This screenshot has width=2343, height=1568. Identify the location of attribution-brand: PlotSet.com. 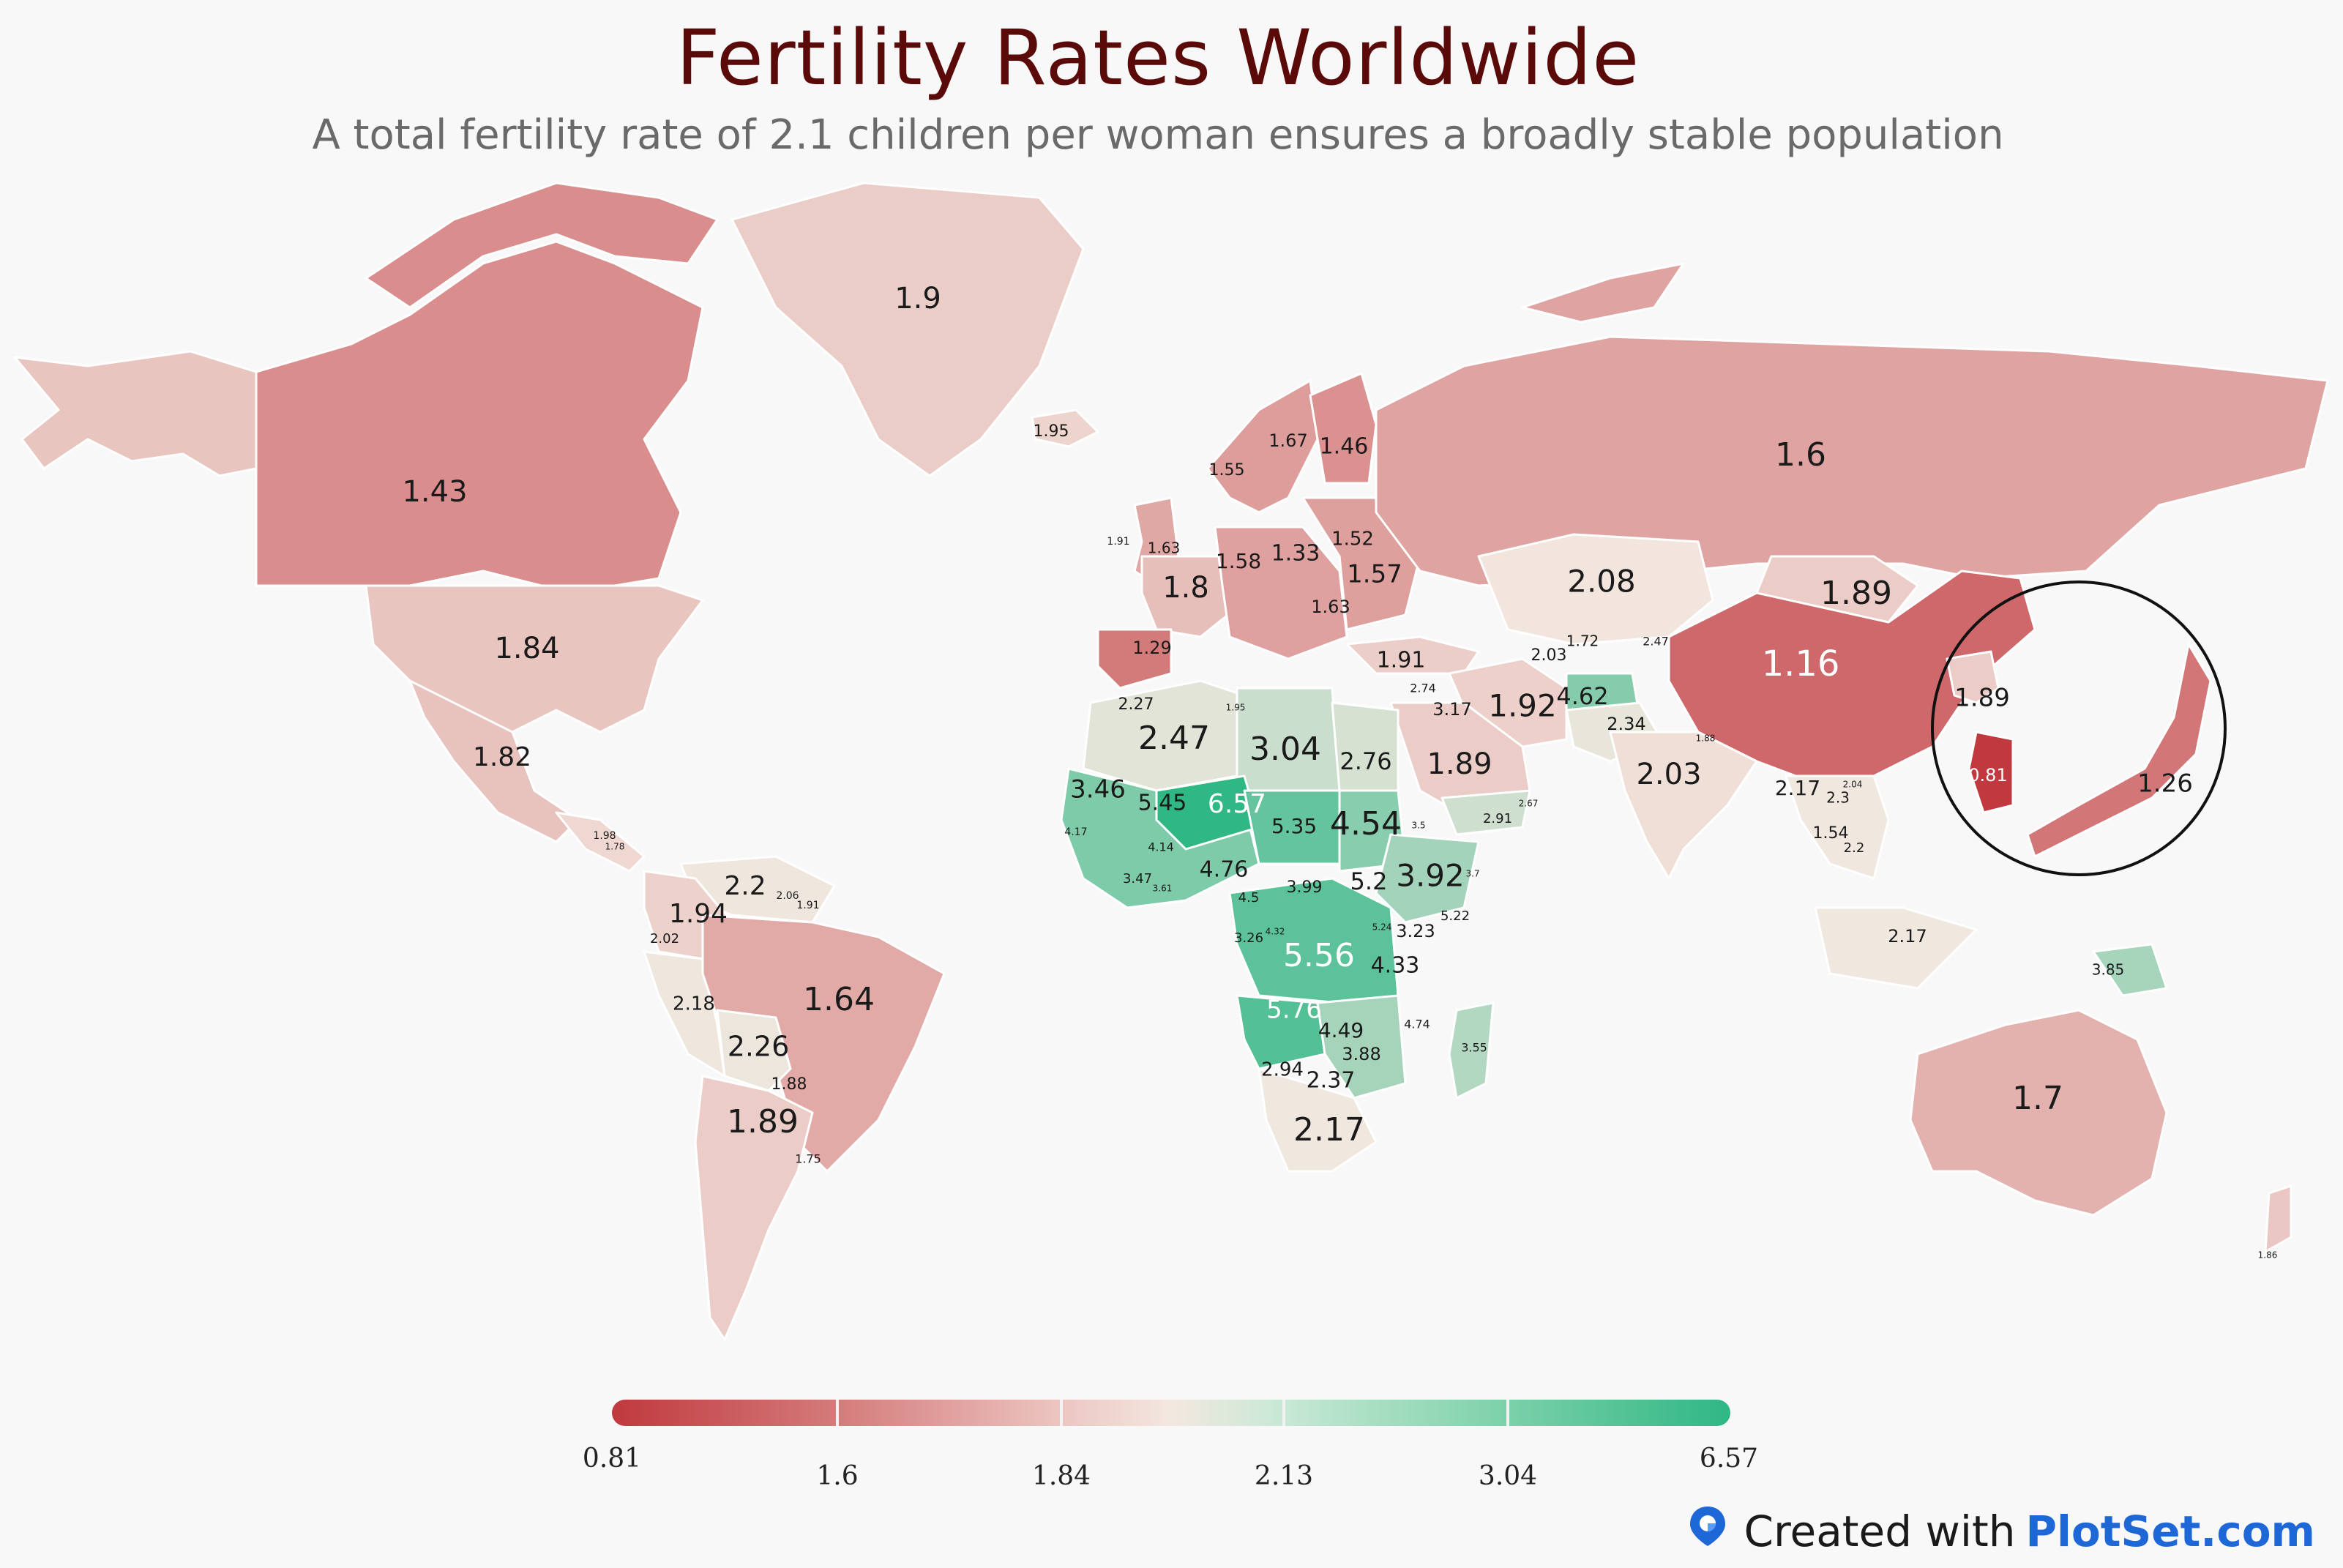
(2170, 1531).